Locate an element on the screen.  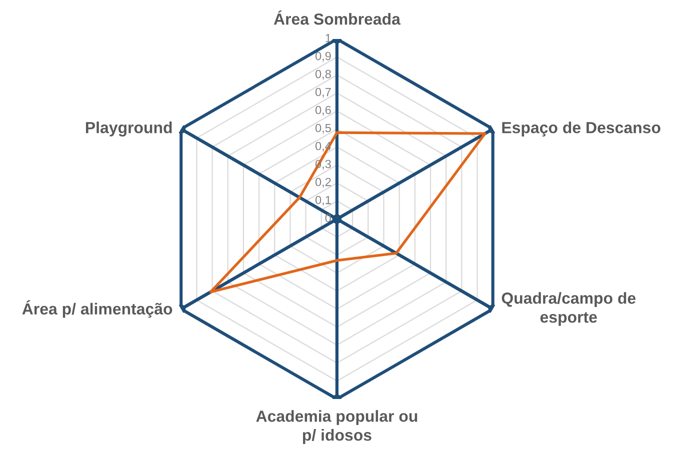
spoke-label: Academia popular ou p/ idosos is located at coordinates (337, 427).